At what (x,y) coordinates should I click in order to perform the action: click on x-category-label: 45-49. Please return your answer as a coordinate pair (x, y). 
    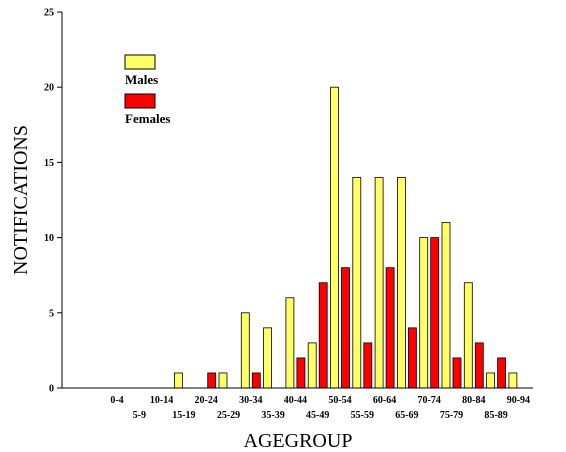
    Looking at the image, I should click on (317, 415).